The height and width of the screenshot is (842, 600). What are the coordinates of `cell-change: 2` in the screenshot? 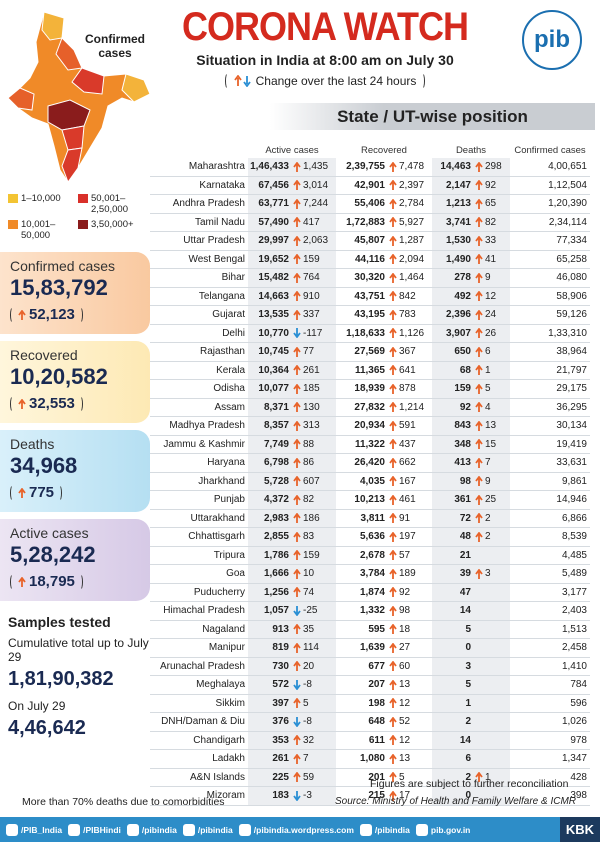 It's located at (492, 518).